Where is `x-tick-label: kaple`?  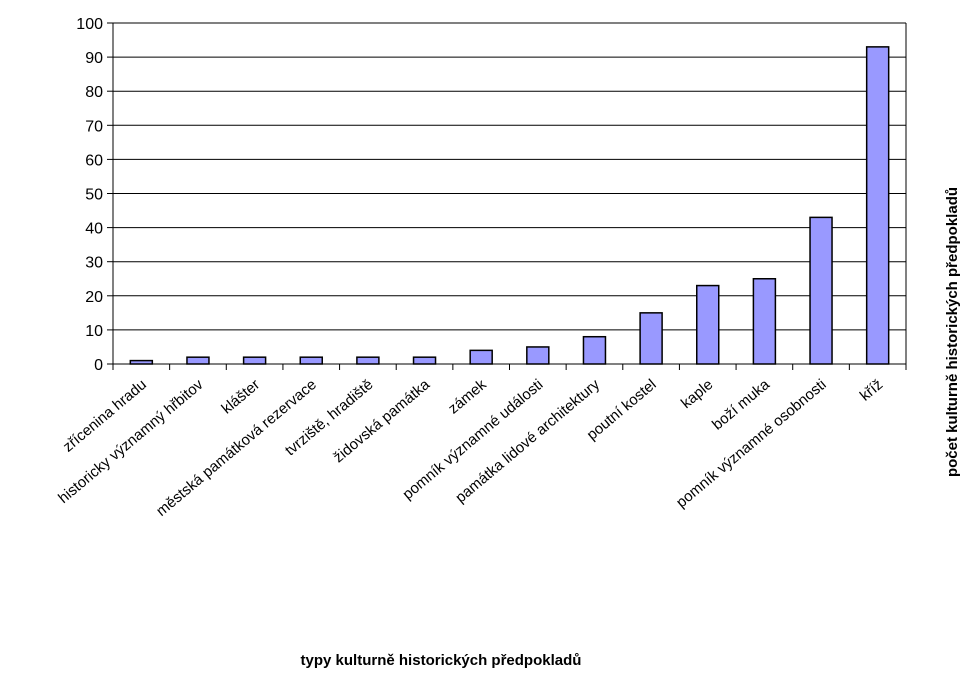 x-tick-label: kaple is located at coordinates (697, 394).